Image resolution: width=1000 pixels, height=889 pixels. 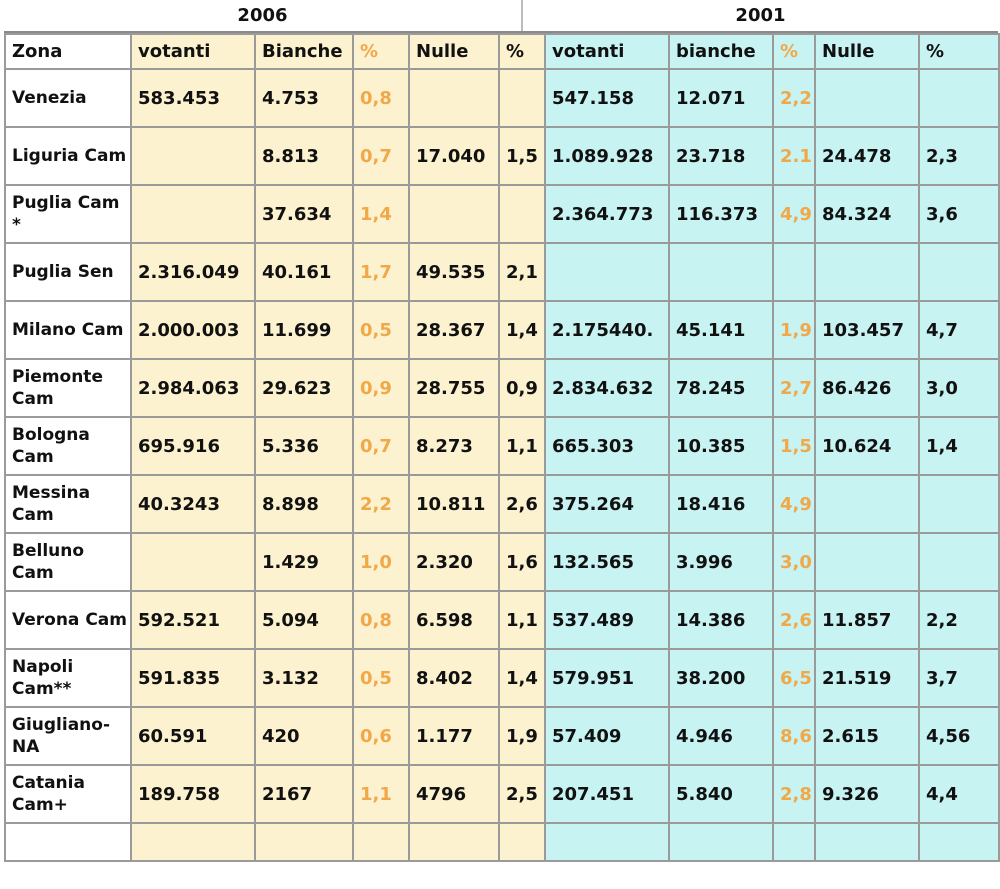 What do you see at coordinates (454, 504) in the screenshot?
I see `table-cell: 10.811` at bounding box center [454, 504].